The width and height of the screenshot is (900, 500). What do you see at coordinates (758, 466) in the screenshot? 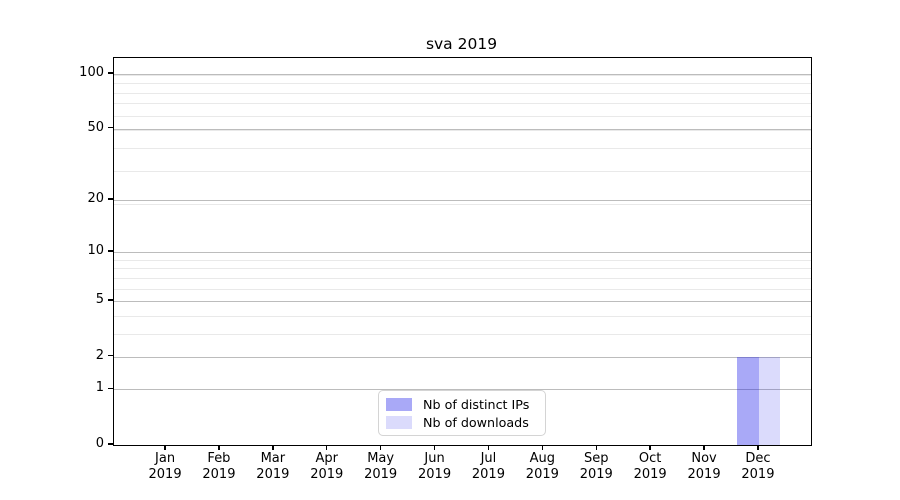
I see `x-tick-label: Dec 2019` at bounding box center [758, 466].